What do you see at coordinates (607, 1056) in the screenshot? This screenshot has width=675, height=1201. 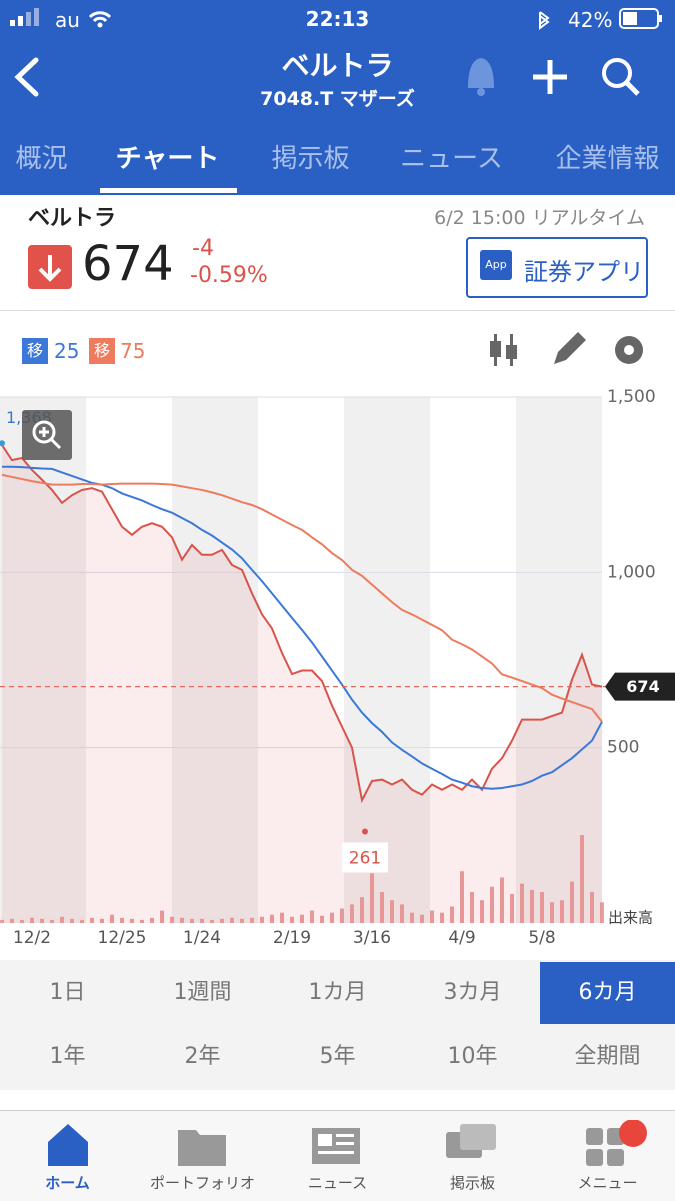 I see `period-button: 全期間` at bounding box center [607, 1056].